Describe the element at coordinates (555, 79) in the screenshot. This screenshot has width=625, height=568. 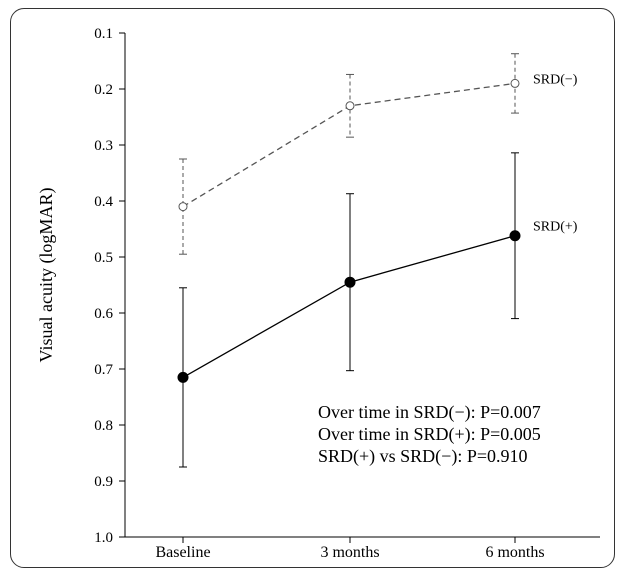
I see `series-label: SRD(−)` at that location.